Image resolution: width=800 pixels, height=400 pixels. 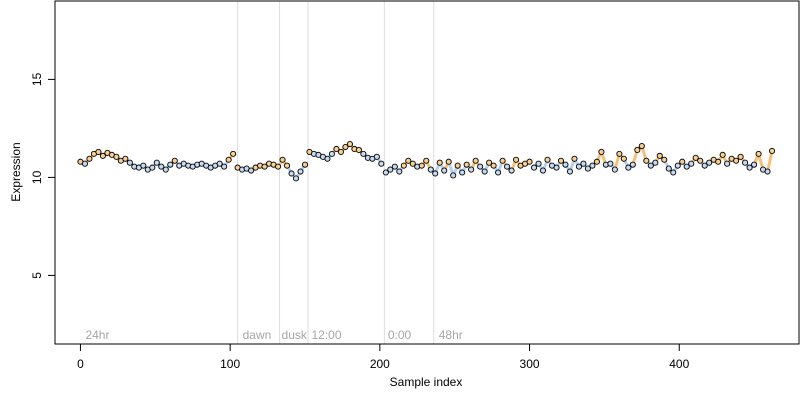 What do you see at coordinates (426, 382) in the screenshot?
I see `x-axis-title: Sample index` at bounding box center [426, 382].